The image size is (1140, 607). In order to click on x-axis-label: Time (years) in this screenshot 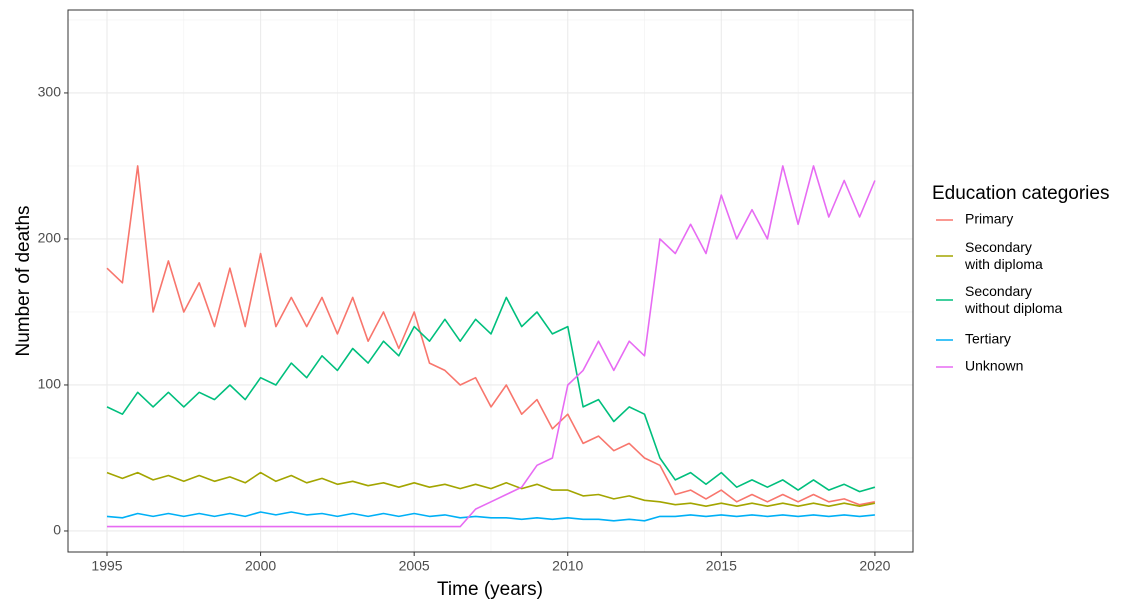, I will do `click(490, 589)`.